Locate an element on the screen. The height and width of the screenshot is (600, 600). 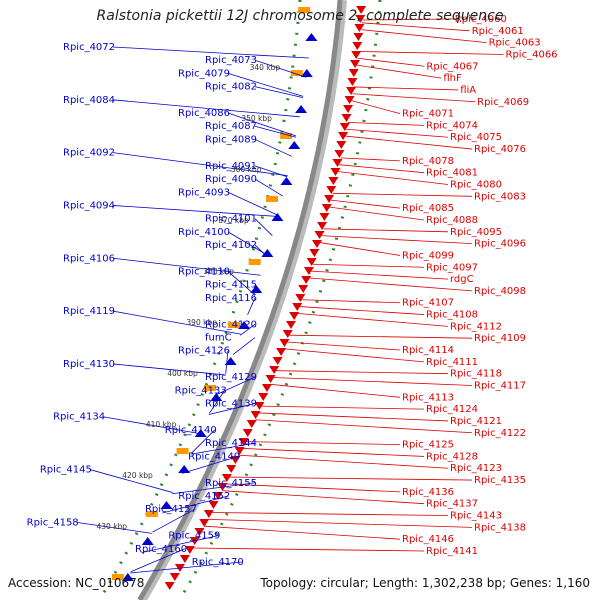
gene-label-left: Rpic_4089 is located at coordinates (231, 139).